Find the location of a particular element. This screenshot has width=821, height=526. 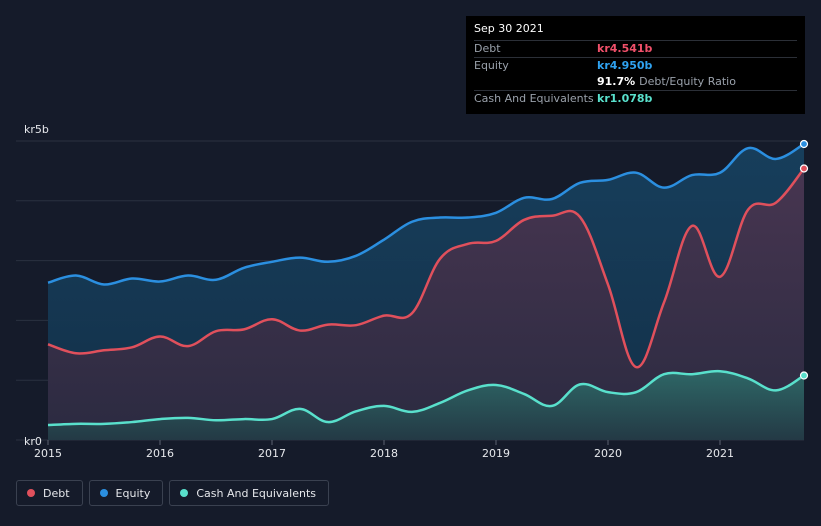

legend-item-equity: Equity is located at coordinates (126, 493).